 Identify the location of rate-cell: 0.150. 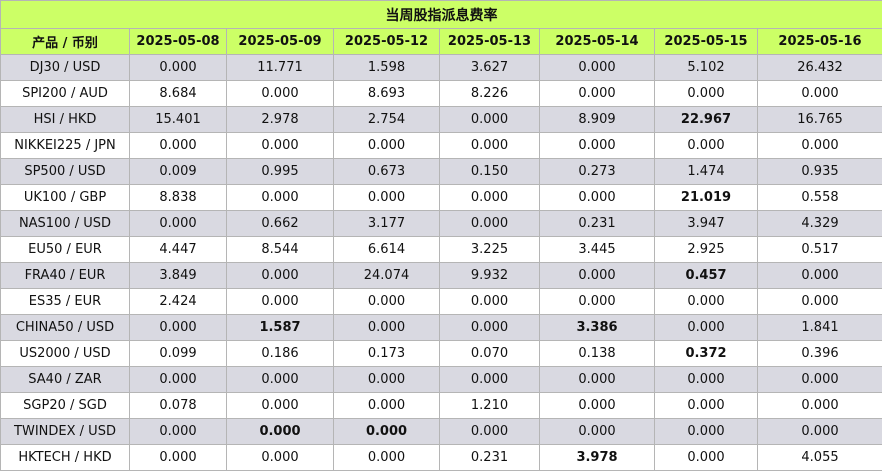
(490, 172).